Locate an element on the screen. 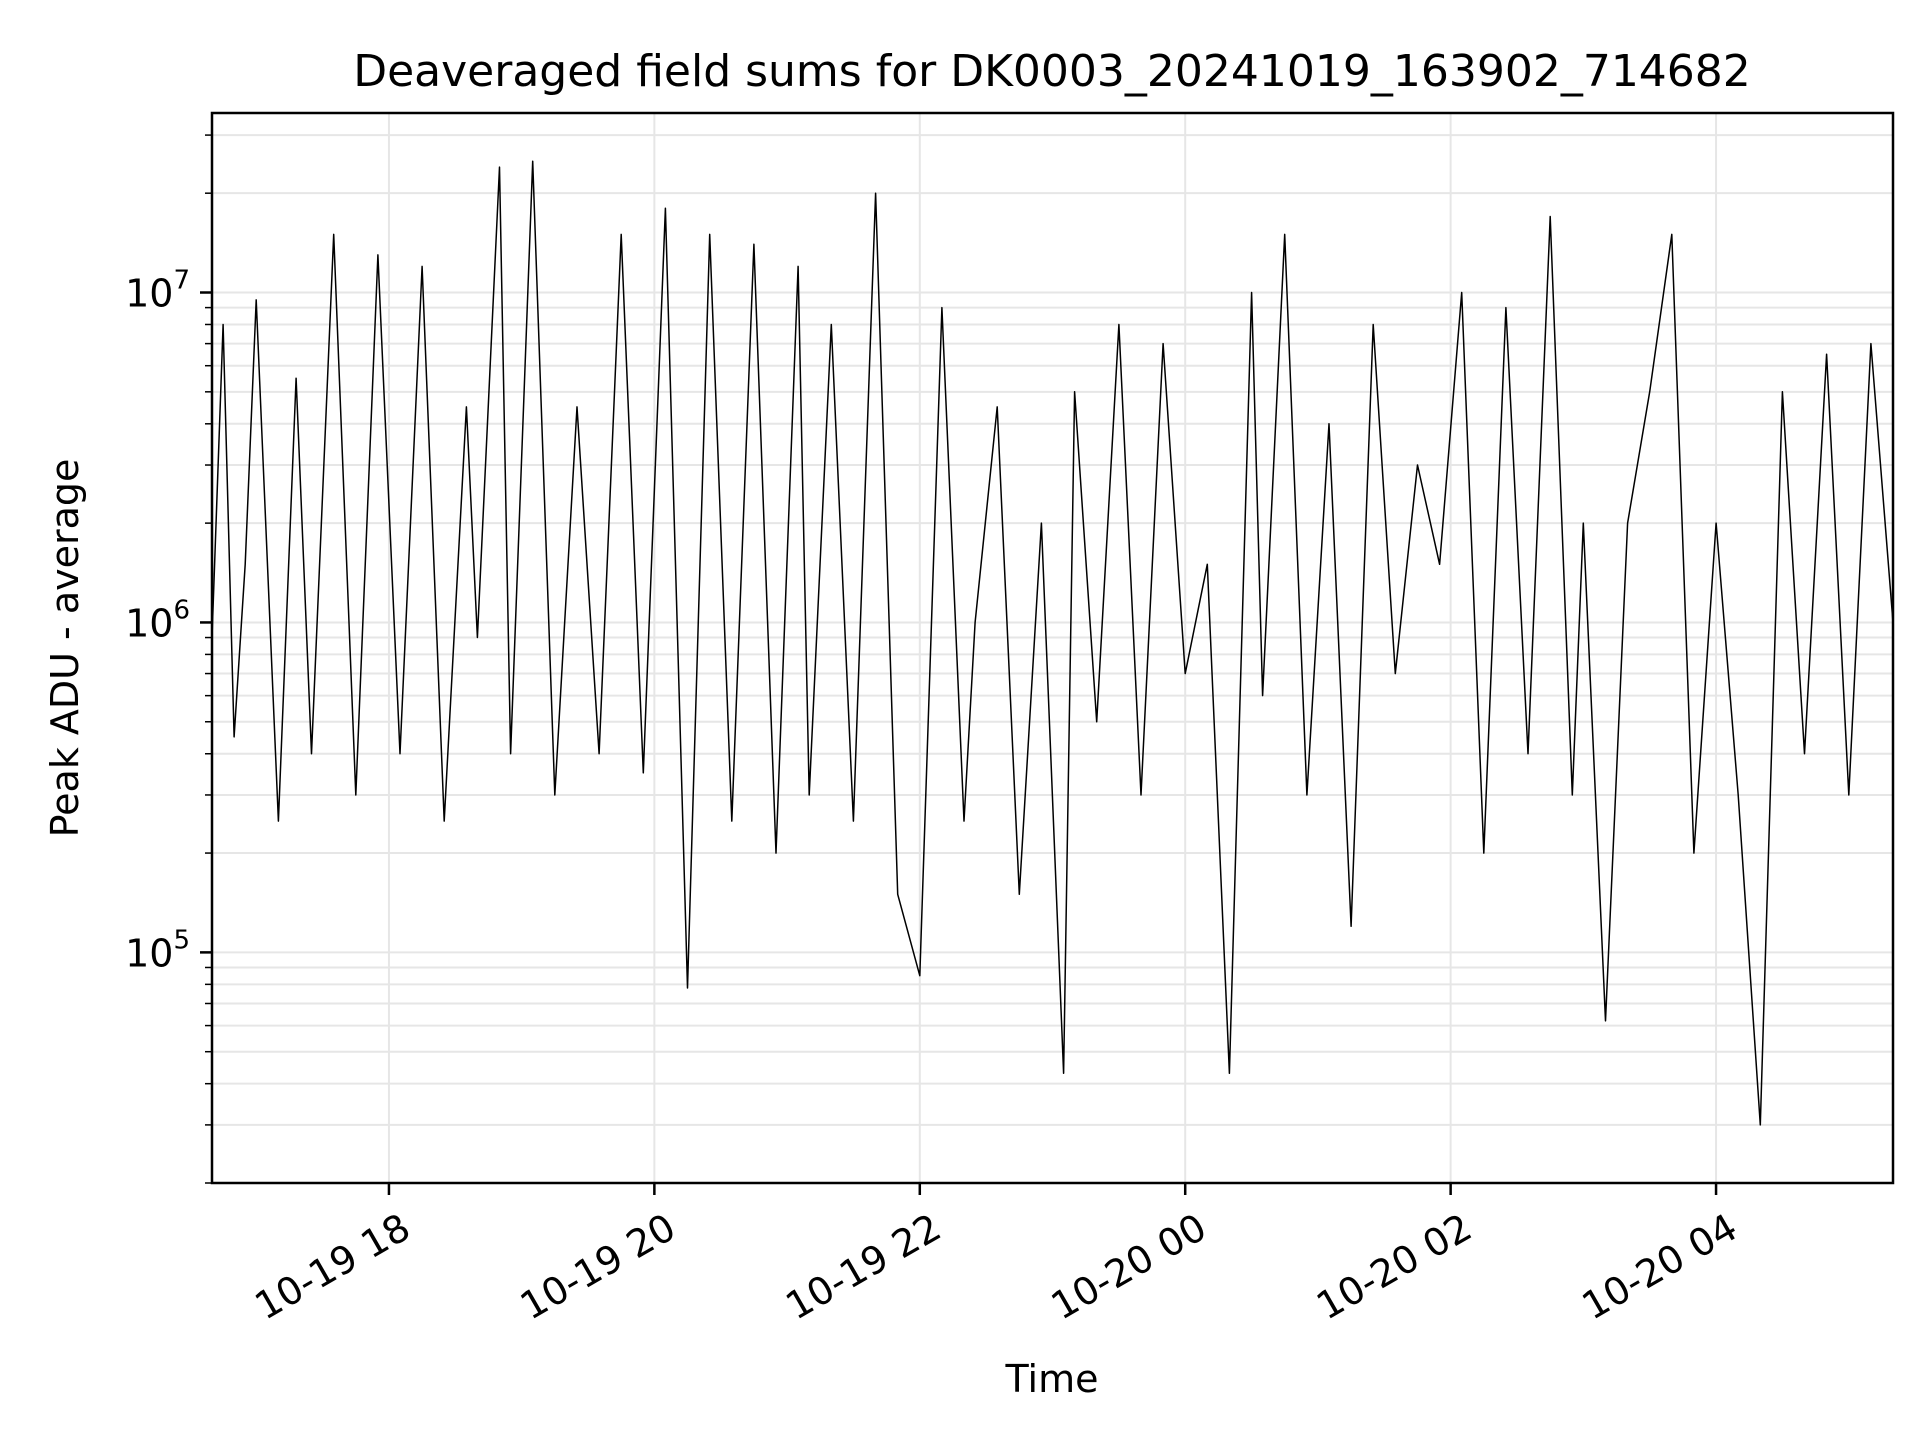 The image size is (1920, 1440). y-tick-label: 10⁵ is located at coordinates (157, 950).